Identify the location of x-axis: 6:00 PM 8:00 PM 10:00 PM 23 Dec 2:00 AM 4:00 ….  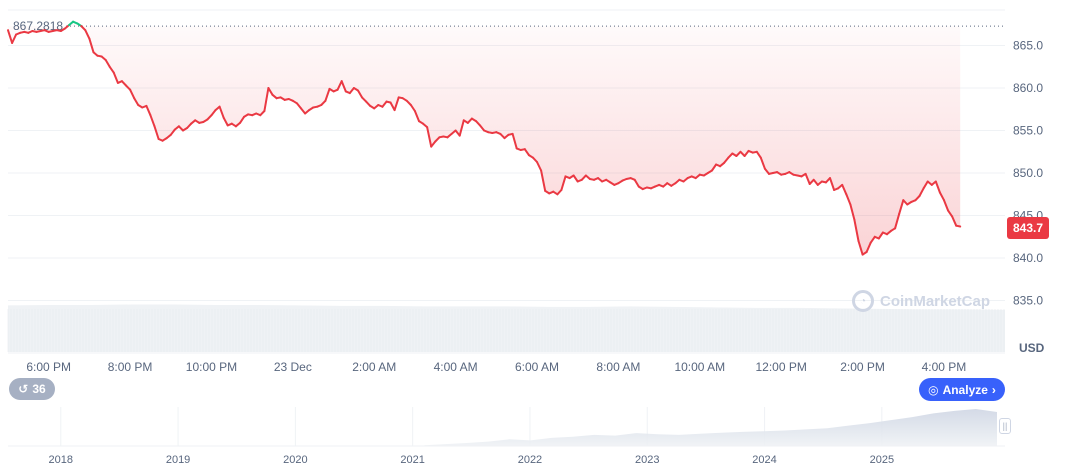
(496, 367).